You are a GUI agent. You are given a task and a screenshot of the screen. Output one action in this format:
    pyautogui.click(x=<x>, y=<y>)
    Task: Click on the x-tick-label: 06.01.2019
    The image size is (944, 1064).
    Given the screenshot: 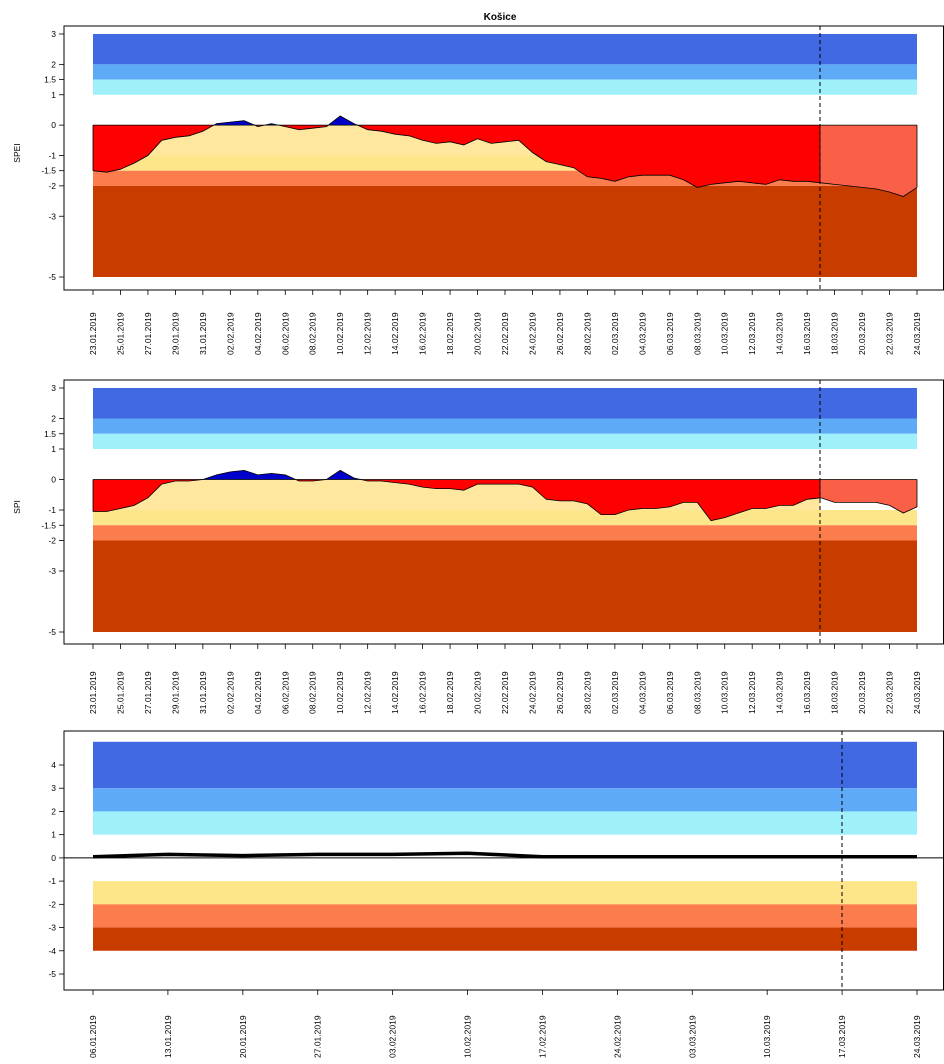 What is the action you would take?
    pyautogui.click(x=93, y=1036)
    